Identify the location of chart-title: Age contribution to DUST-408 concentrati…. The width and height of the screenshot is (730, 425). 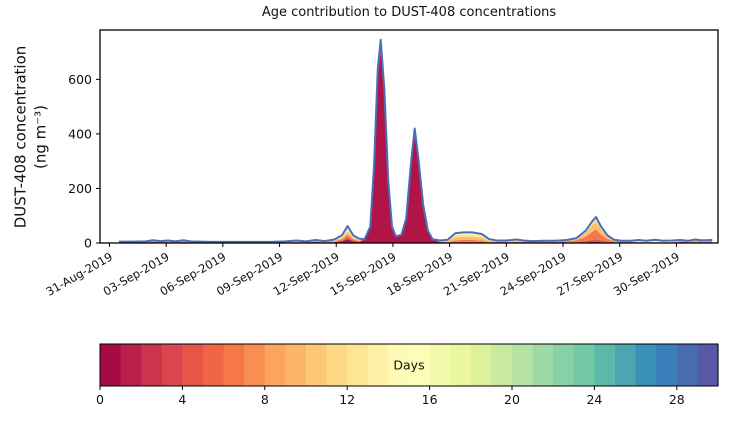
(409, 12).